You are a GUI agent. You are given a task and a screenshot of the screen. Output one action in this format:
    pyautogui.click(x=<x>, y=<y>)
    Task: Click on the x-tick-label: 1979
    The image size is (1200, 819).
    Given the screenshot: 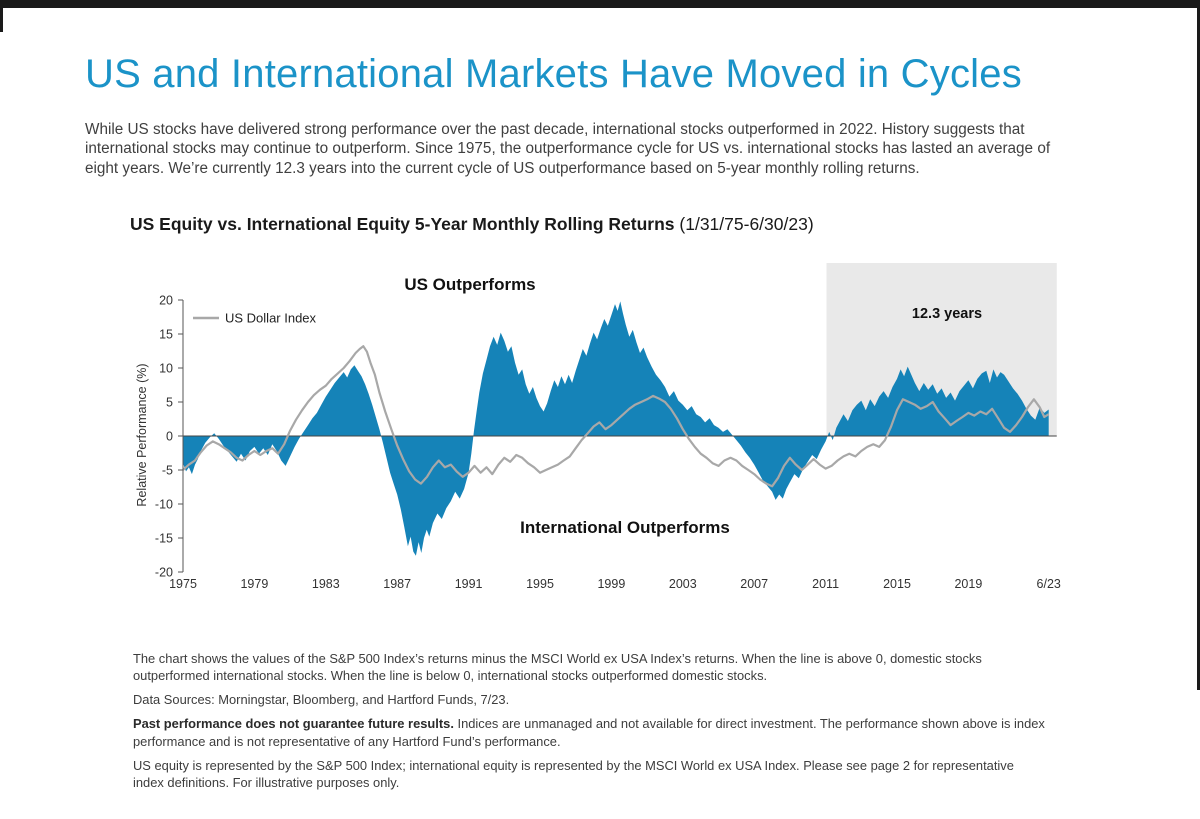 What is the action you would take?
    pyautogui.click(x=254, y=584)
    